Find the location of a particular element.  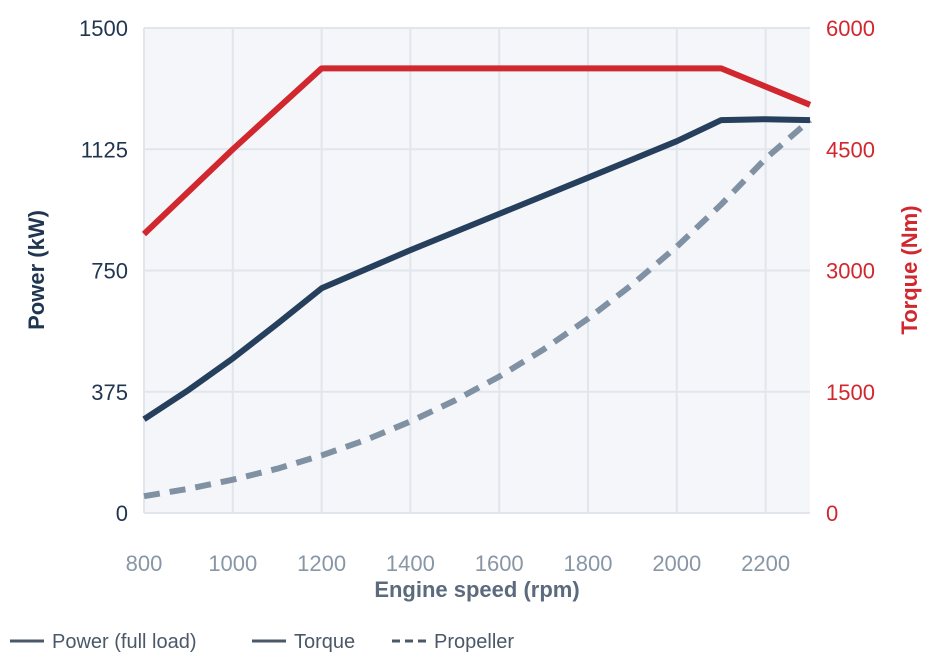

legend-label: Torque is located at coordinates (324, 642).